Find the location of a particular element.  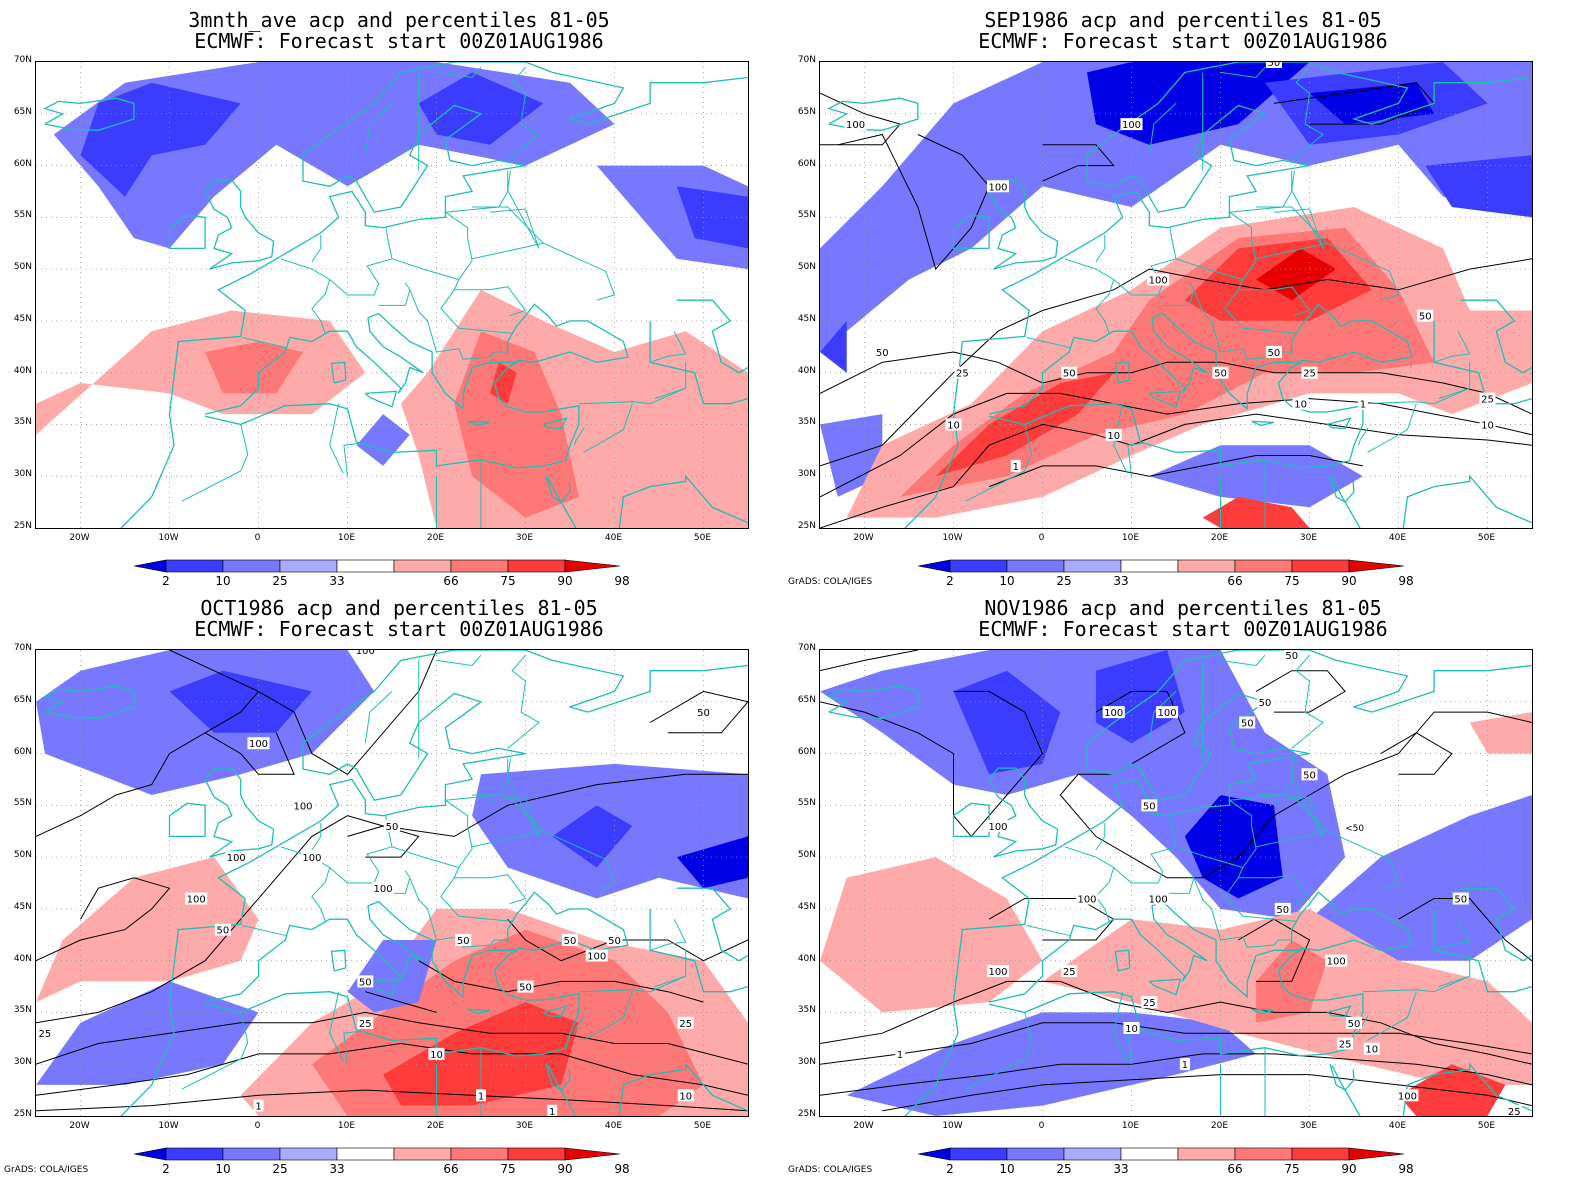

contour-label: 50 is located at coordinates (1354, 1024).